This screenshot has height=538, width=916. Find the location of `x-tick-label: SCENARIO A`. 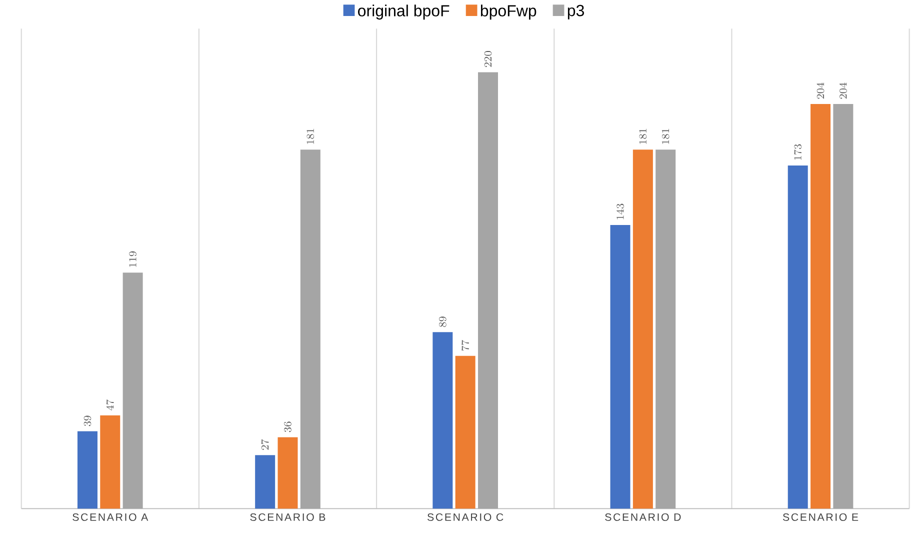

x-tick-label: SCENARIO A is located at coordinates (110, 517).